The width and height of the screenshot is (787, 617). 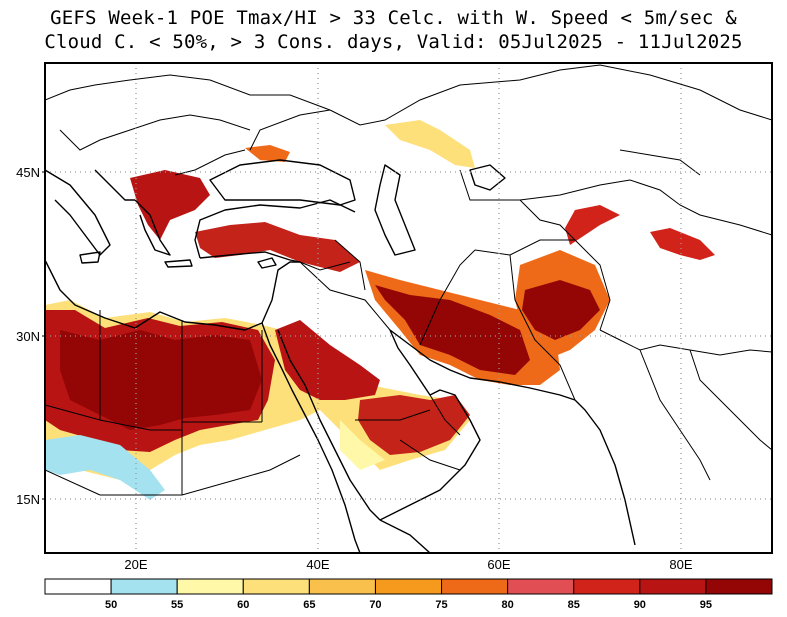 I want to click on colorbar: 50 55 60 65 70 75 80 85 90 95, so click(x=408, y=594).